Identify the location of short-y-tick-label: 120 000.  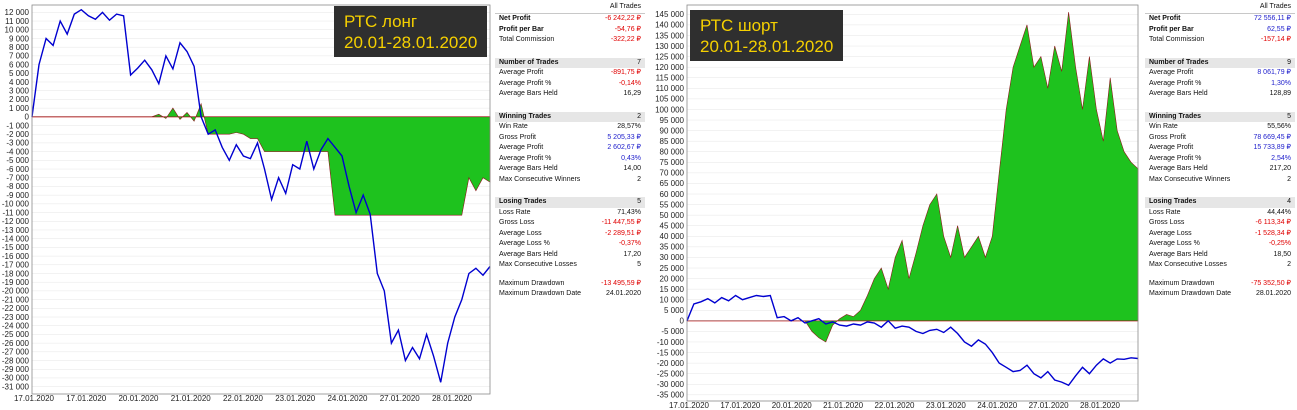
(669, 67).